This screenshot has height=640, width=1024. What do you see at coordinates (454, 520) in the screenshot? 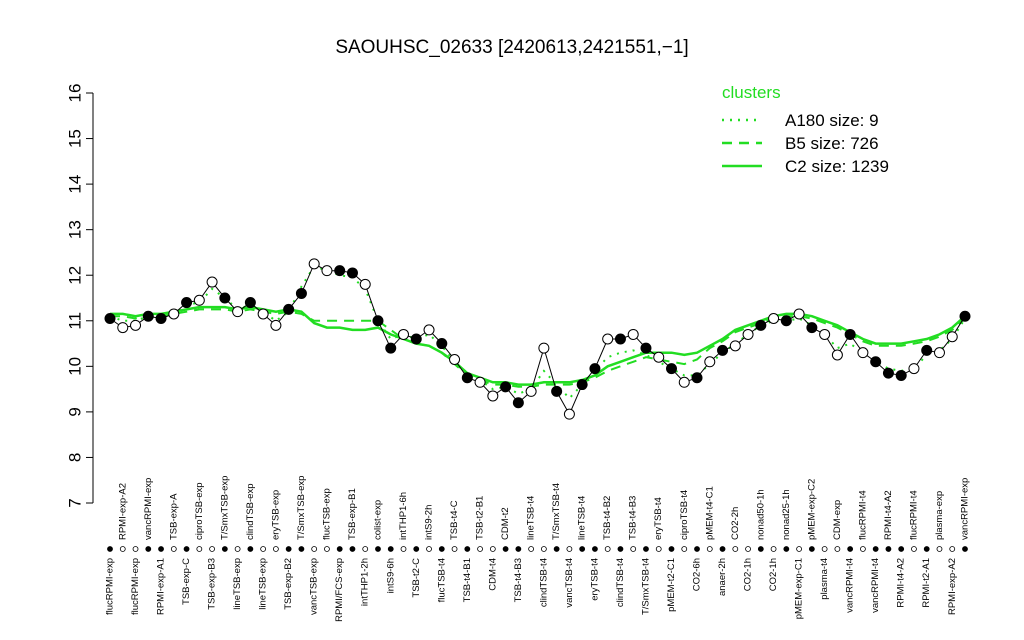
I see `x-tick-label: TSB-t4-C` at bounding box center [454, 520].